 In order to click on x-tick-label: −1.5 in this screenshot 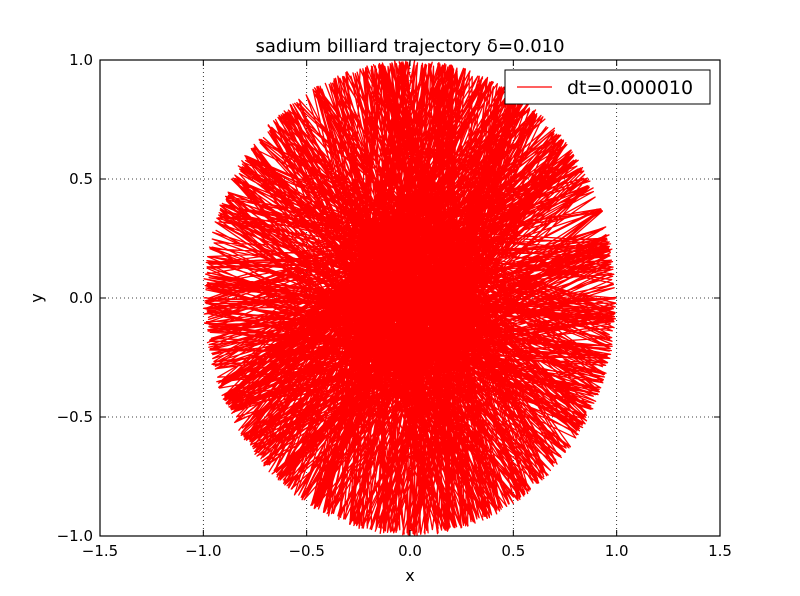, I will do `click(100, 551)`.